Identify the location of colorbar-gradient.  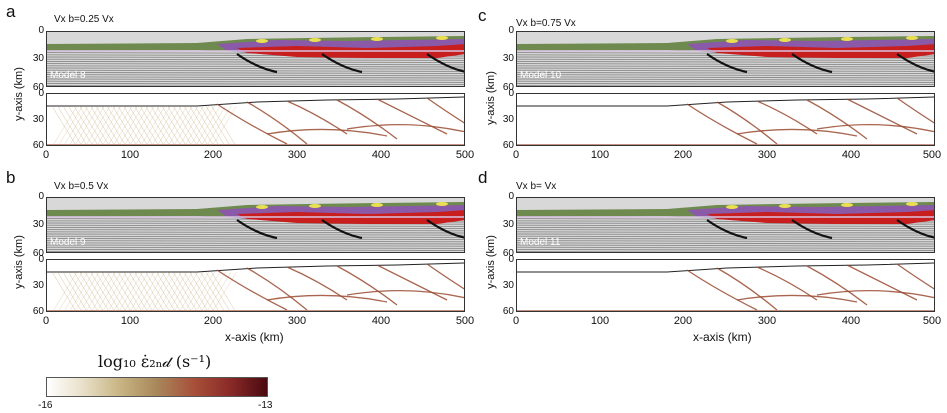
(157, 387).